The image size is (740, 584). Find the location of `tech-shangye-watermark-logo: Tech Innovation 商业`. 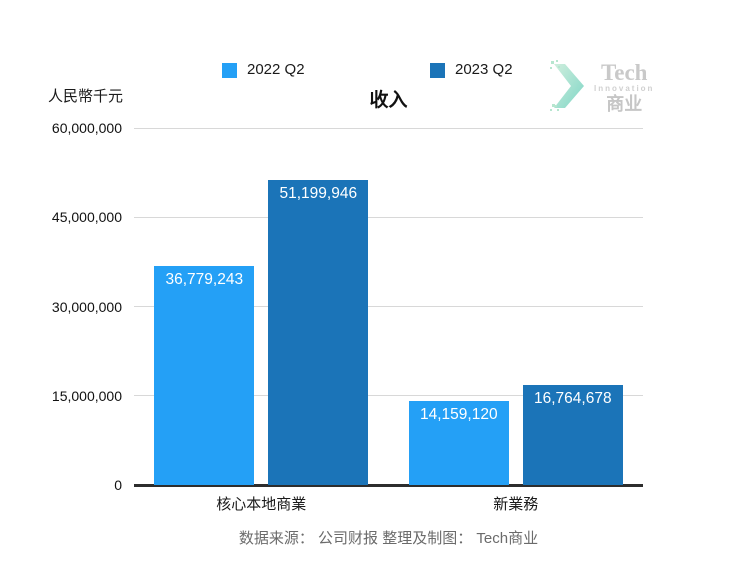

tech-shangye-watermark-logo: Tech Innovation 商业 is located at coordinates (610, 88).